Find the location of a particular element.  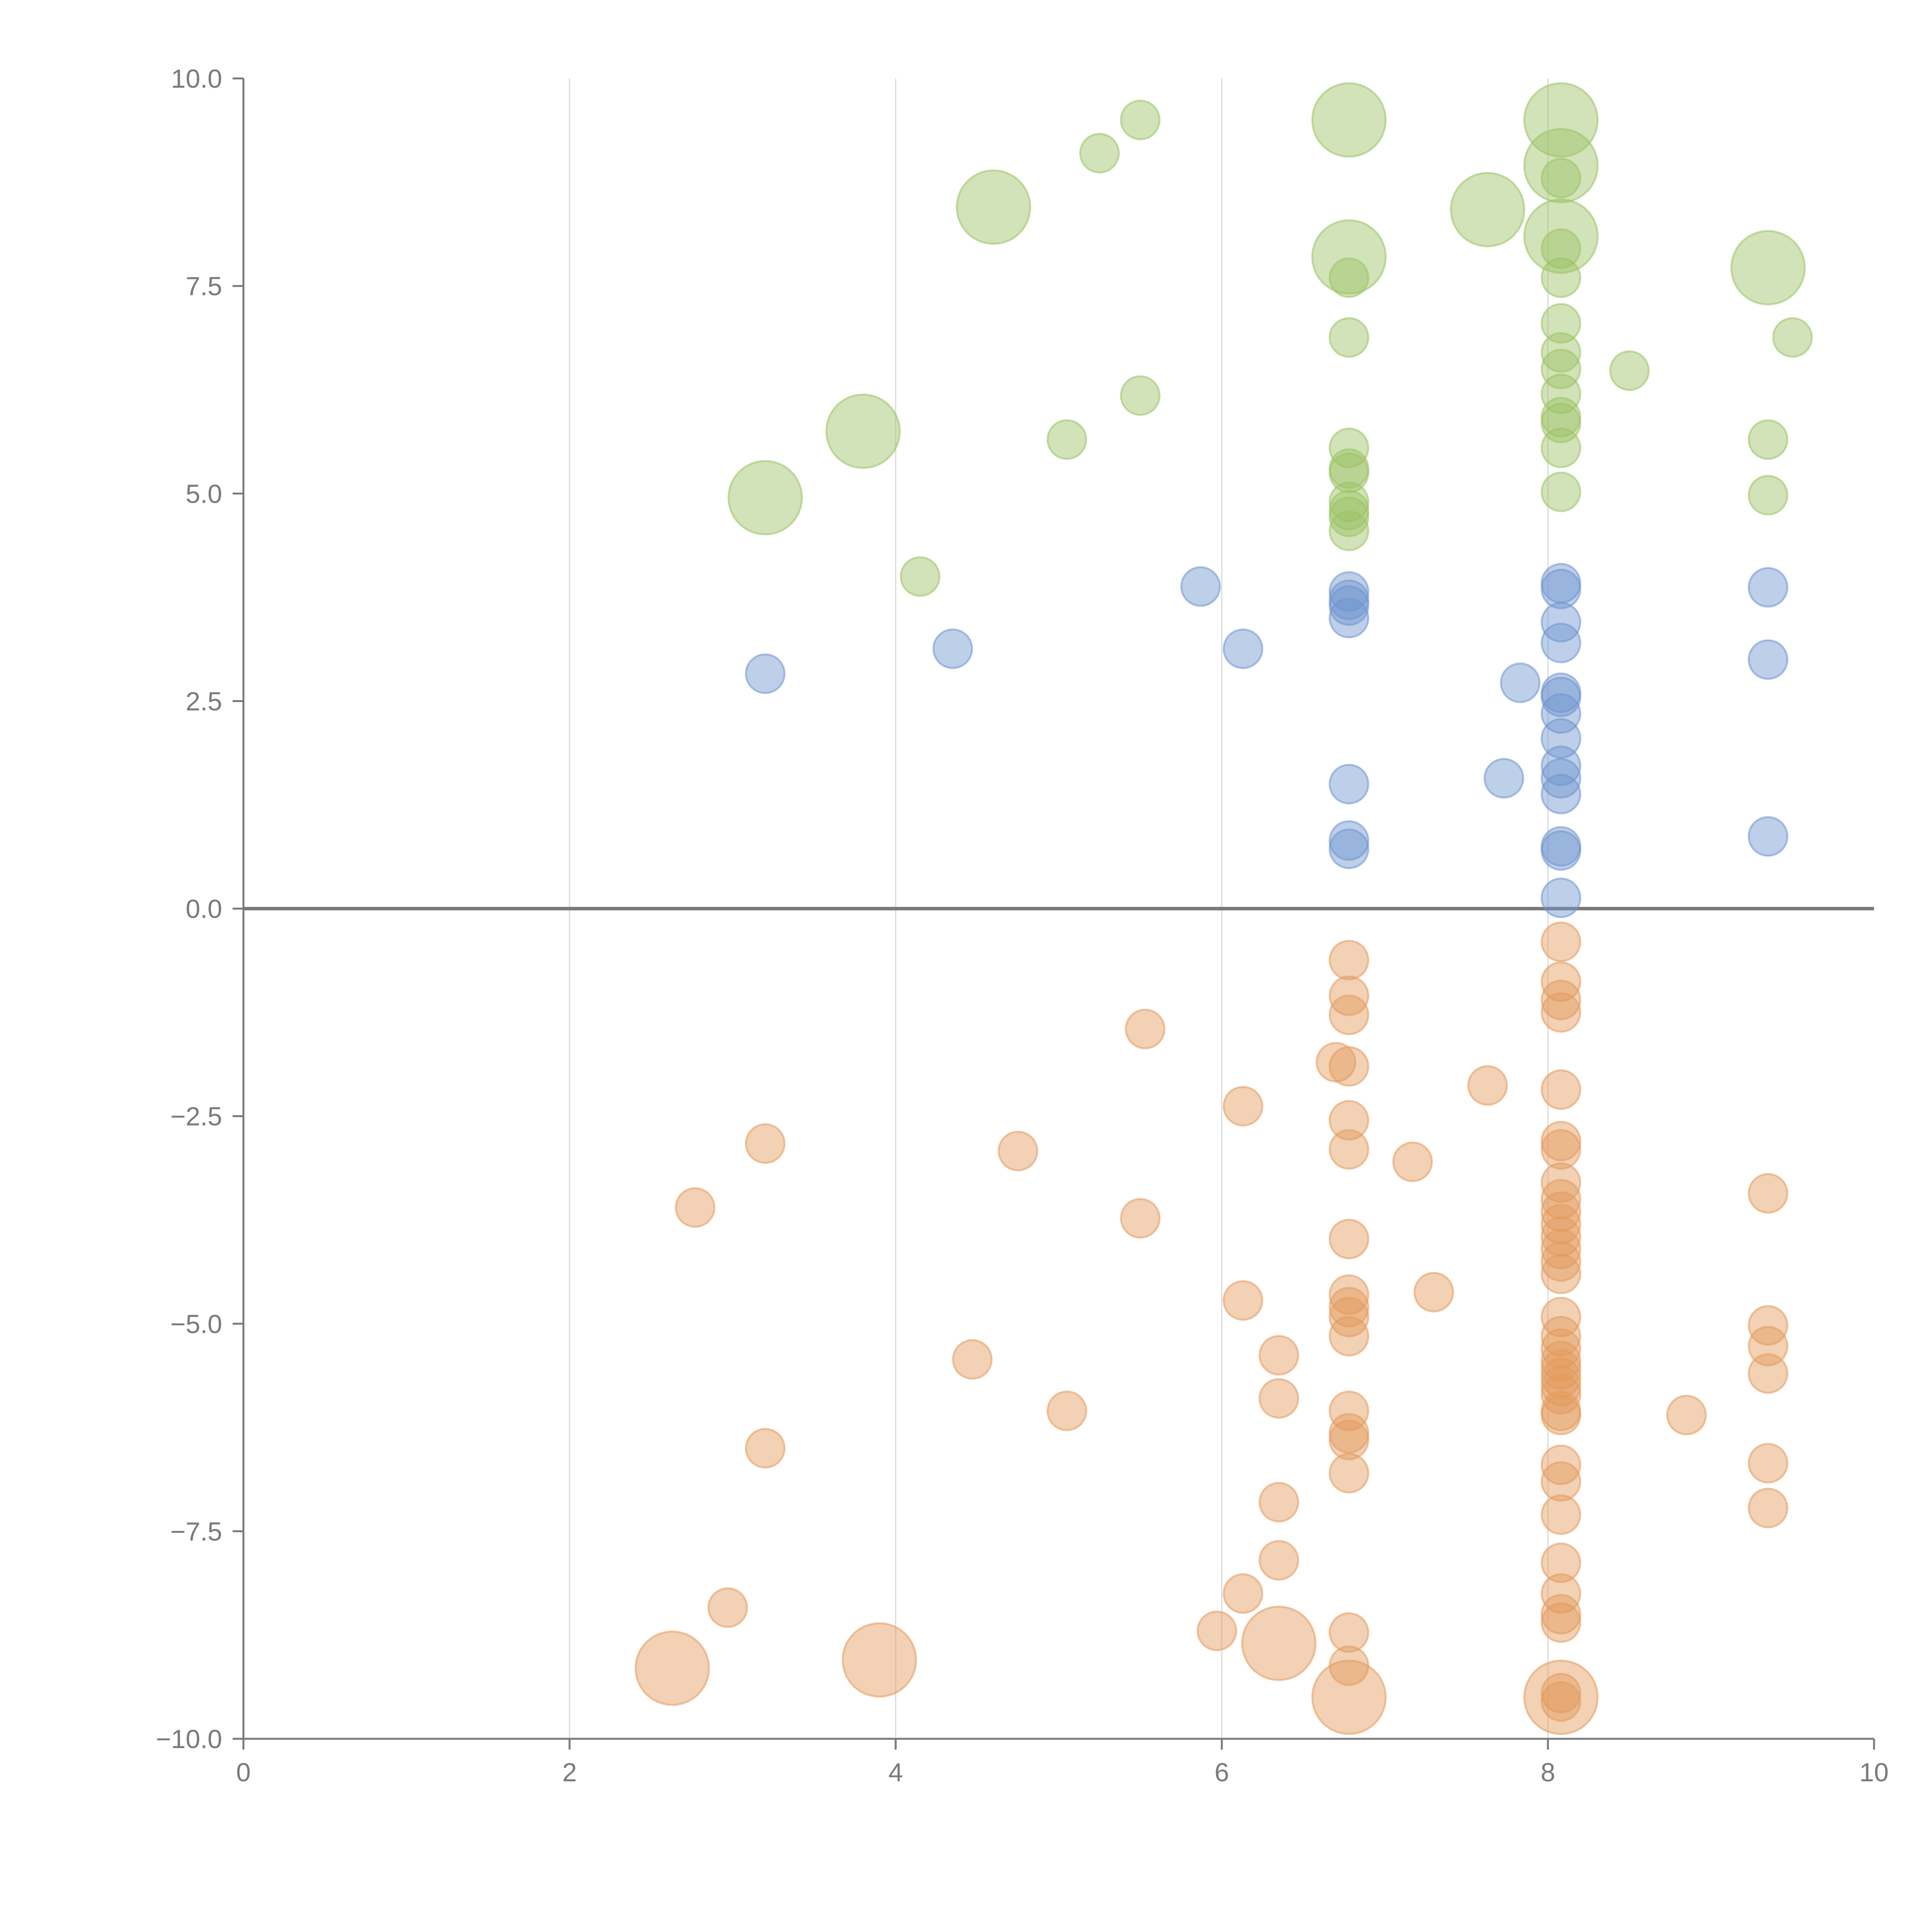

y-tick-label: −5.0 is located at coordinates (196, 1325).